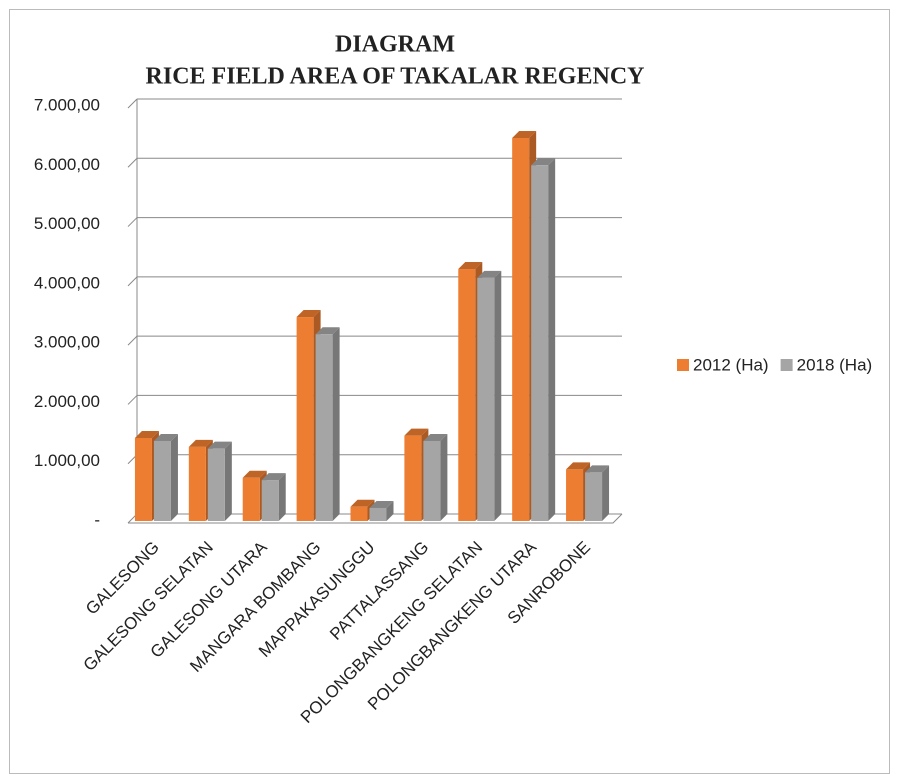  Describe the element at coordinates (731, 364) in the screenshot. I see `legend-label: 2012 (Ha)` at that location.